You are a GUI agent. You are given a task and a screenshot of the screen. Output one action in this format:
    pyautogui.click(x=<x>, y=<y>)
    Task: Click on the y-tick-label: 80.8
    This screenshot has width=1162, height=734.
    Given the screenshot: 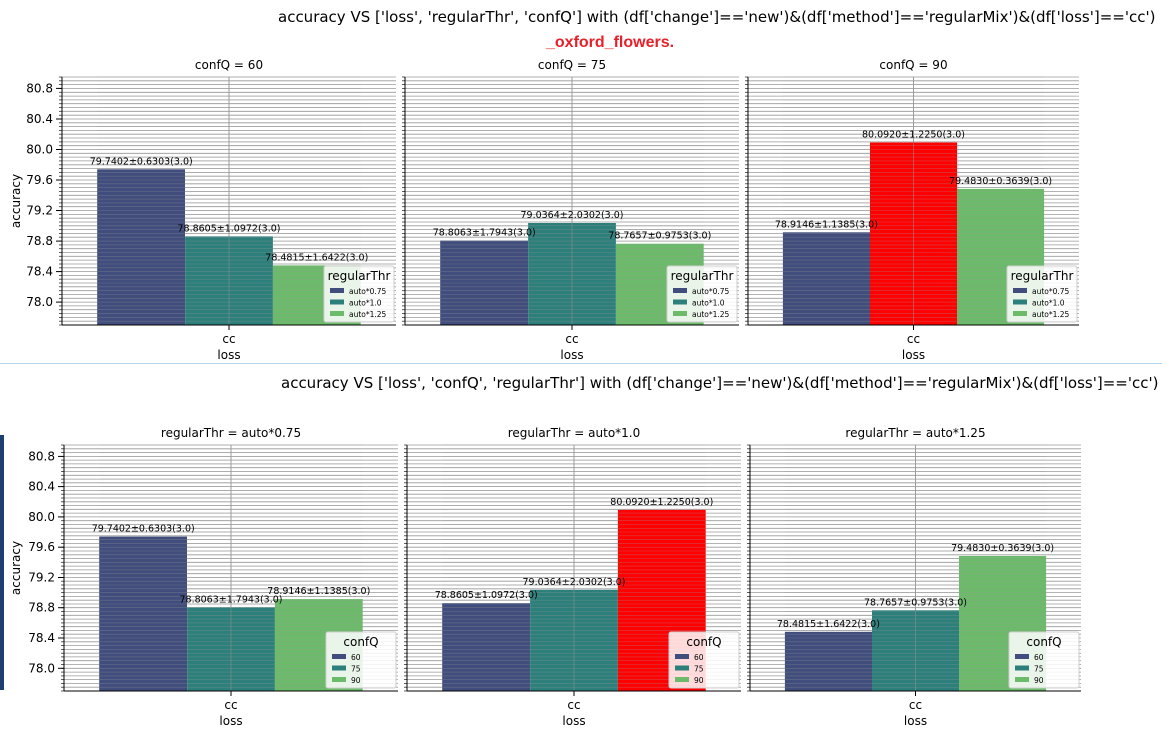 What is the action you would take?
    pyautogui.click(x=41, y=456)
    